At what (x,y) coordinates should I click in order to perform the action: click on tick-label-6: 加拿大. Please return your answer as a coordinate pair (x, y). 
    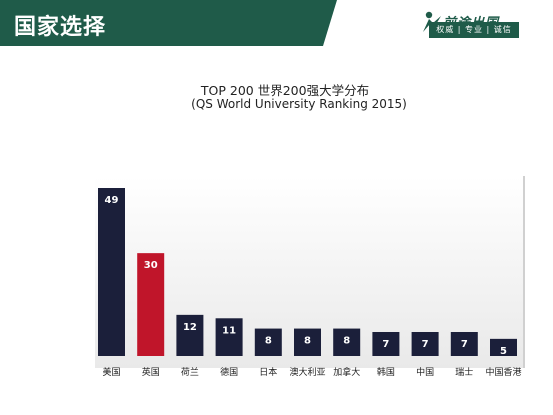
    Looking at the image, I should click on (346, 372).